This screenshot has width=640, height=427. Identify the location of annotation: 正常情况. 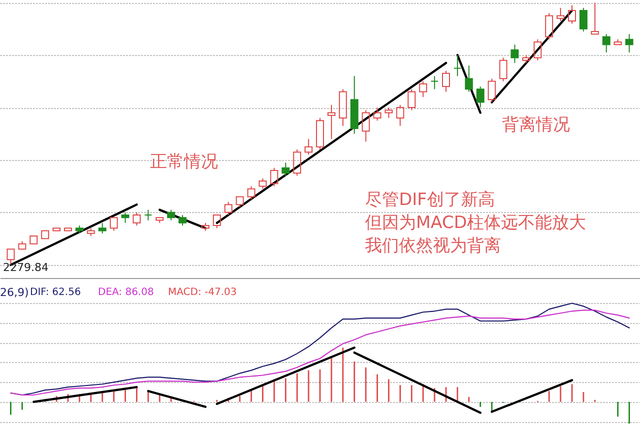
(184, 162).